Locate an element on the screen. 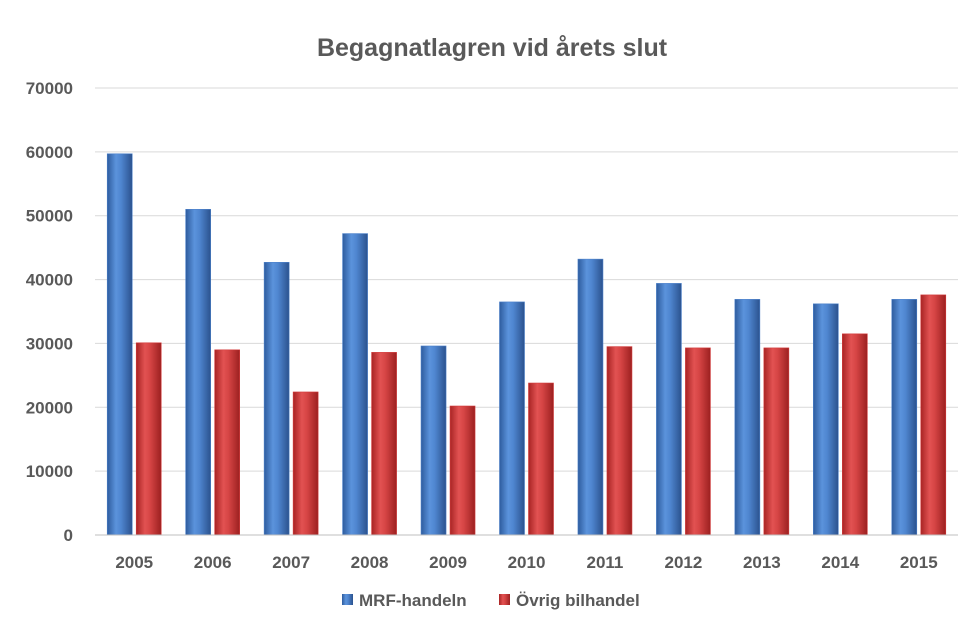 The image size is (972, 638). x-tick-label: 2009 is located at coordinates (448, 562).